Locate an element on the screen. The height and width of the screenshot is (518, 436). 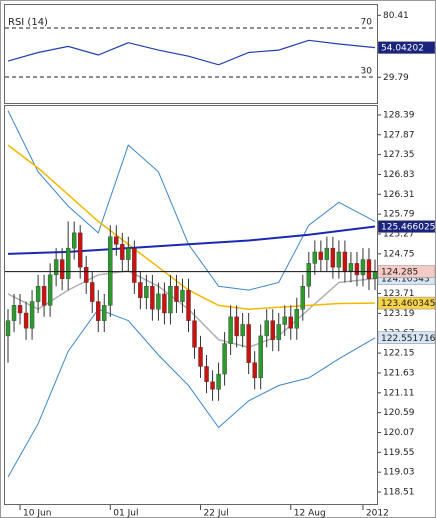
y-tick-label: 123.71 is located at coordinates (399, 294).